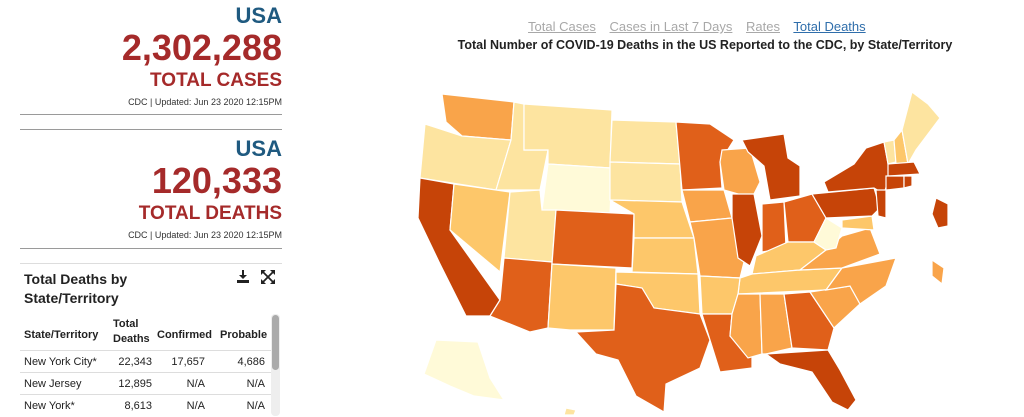 The image size is (1024, 417). I want to click on state-maine, so click(921, 128).